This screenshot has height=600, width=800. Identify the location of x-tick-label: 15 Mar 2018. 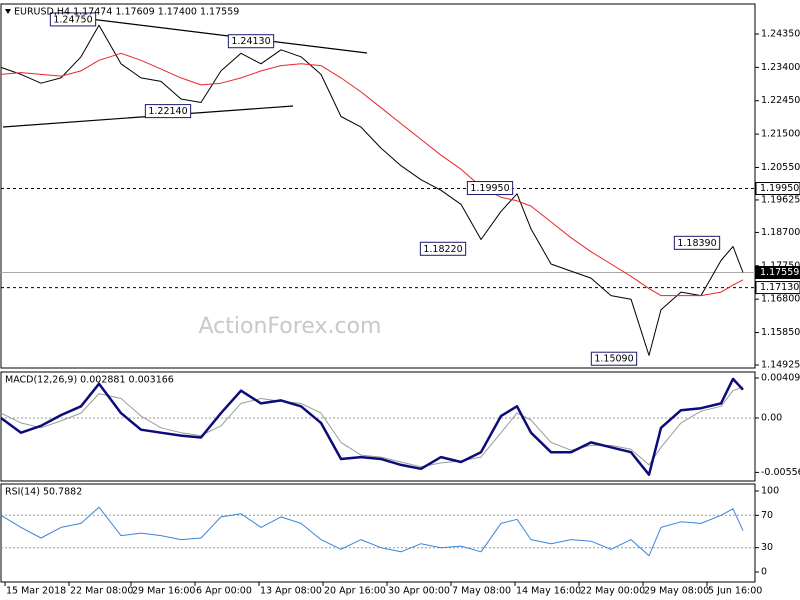
(36, 591).